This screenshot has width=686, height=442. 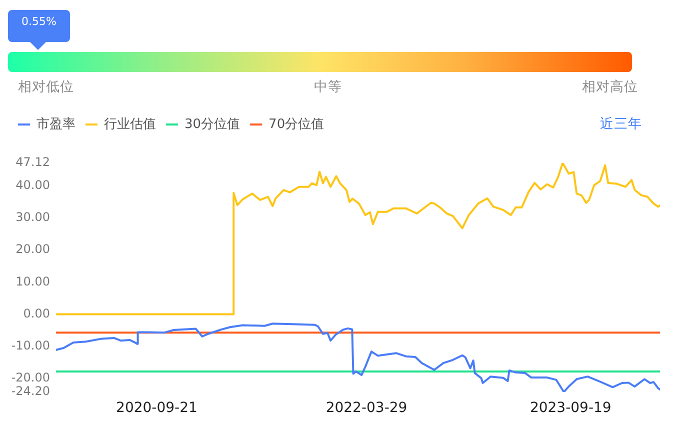 I want to click on y-tick-label: 30.00, so click(x=33, y=217).